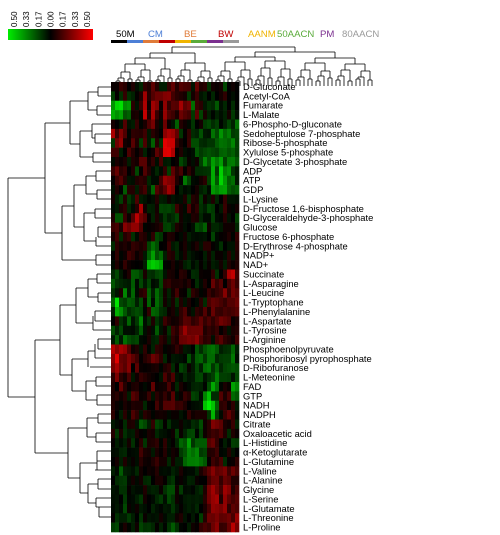  What do you see at coordinates (271, 283) in the screenshot?
I see `row-label: L-Asparagine` at bounding box center [271, 283].